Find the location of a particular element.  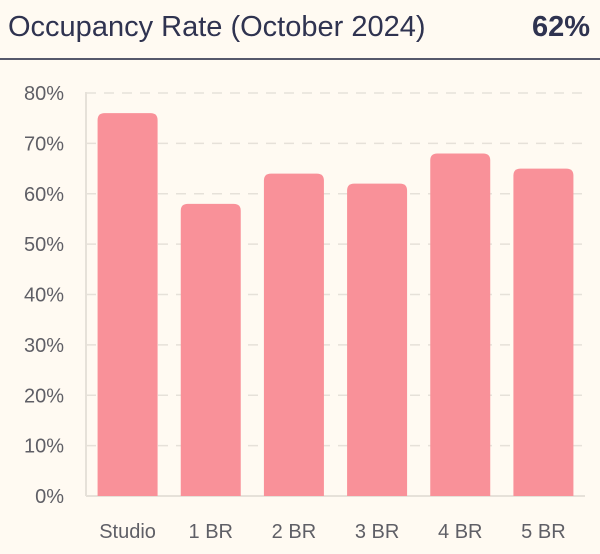

y-tick-label: 20% is located at coordinates (44, 396).